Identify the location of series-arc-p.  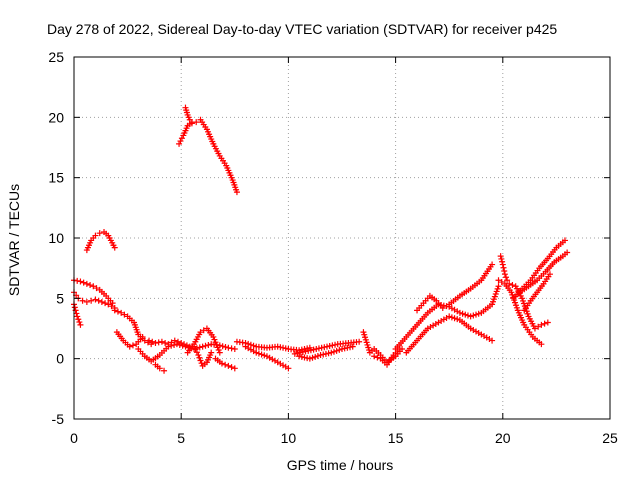
(267, 357).